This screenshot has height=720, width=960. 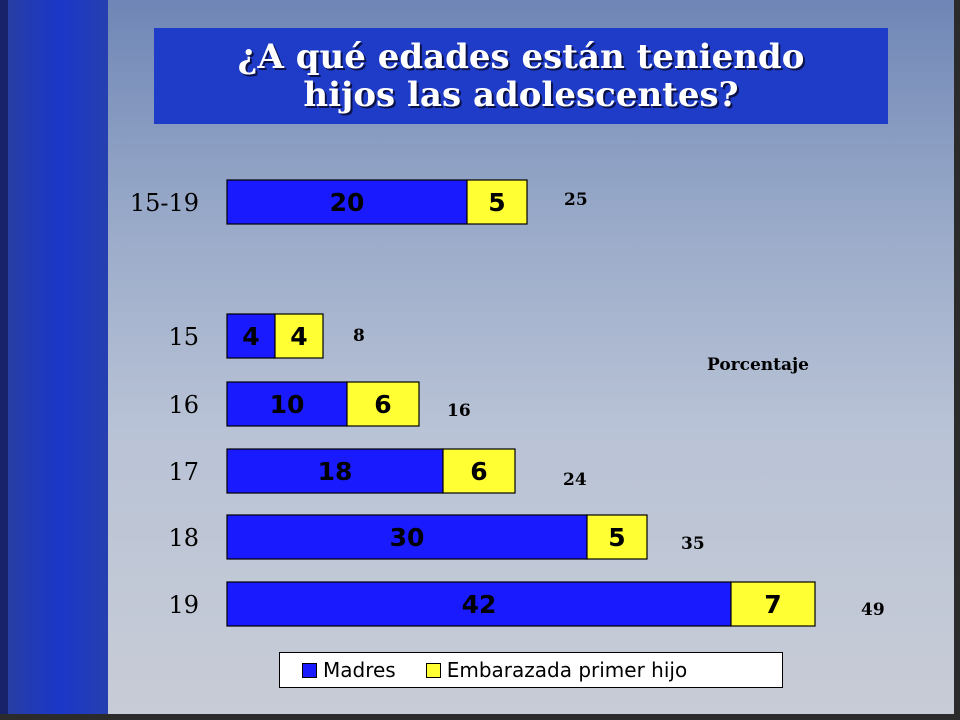 What do you see at coordinates (758, 365) in the screenshot?
I see `unit-label: Porcentaje` at bounding box center [758, 365].